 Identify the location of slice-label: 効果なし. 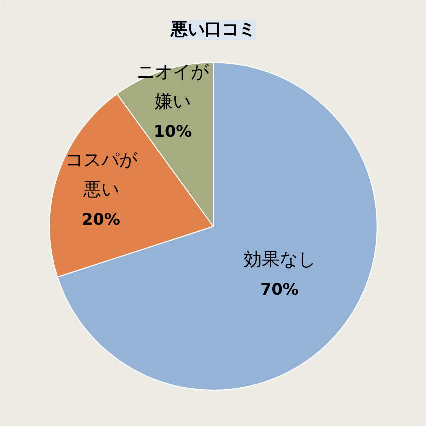
(280, 260).